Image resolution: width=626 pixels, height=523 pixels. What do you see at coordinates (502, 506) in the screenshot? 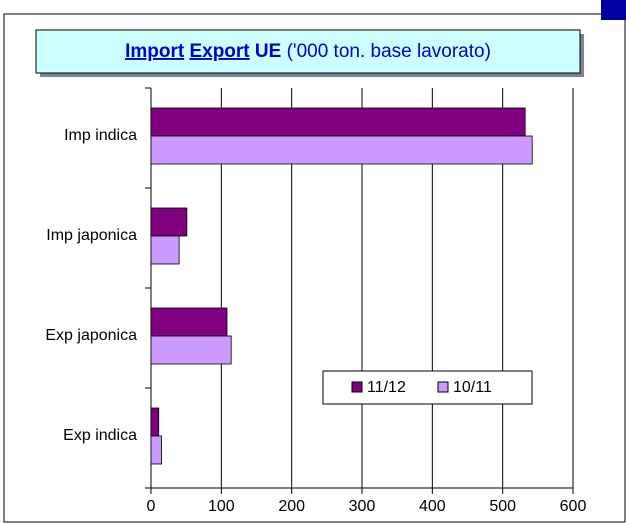
I see `x-tick-label: 500` at bounding box center [502, 506].